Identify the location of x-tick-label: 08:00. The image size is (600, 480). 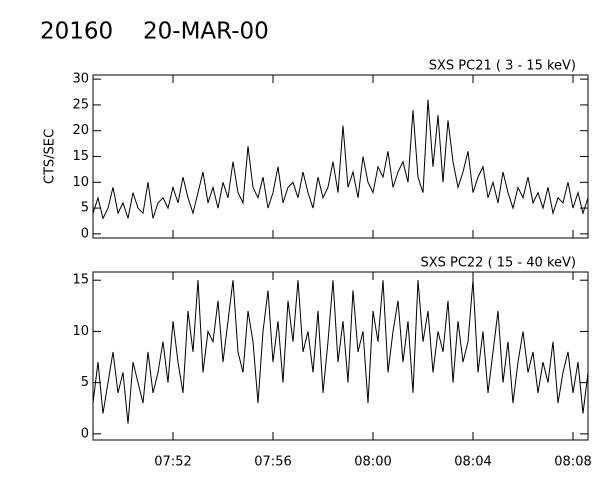
(372, 462).